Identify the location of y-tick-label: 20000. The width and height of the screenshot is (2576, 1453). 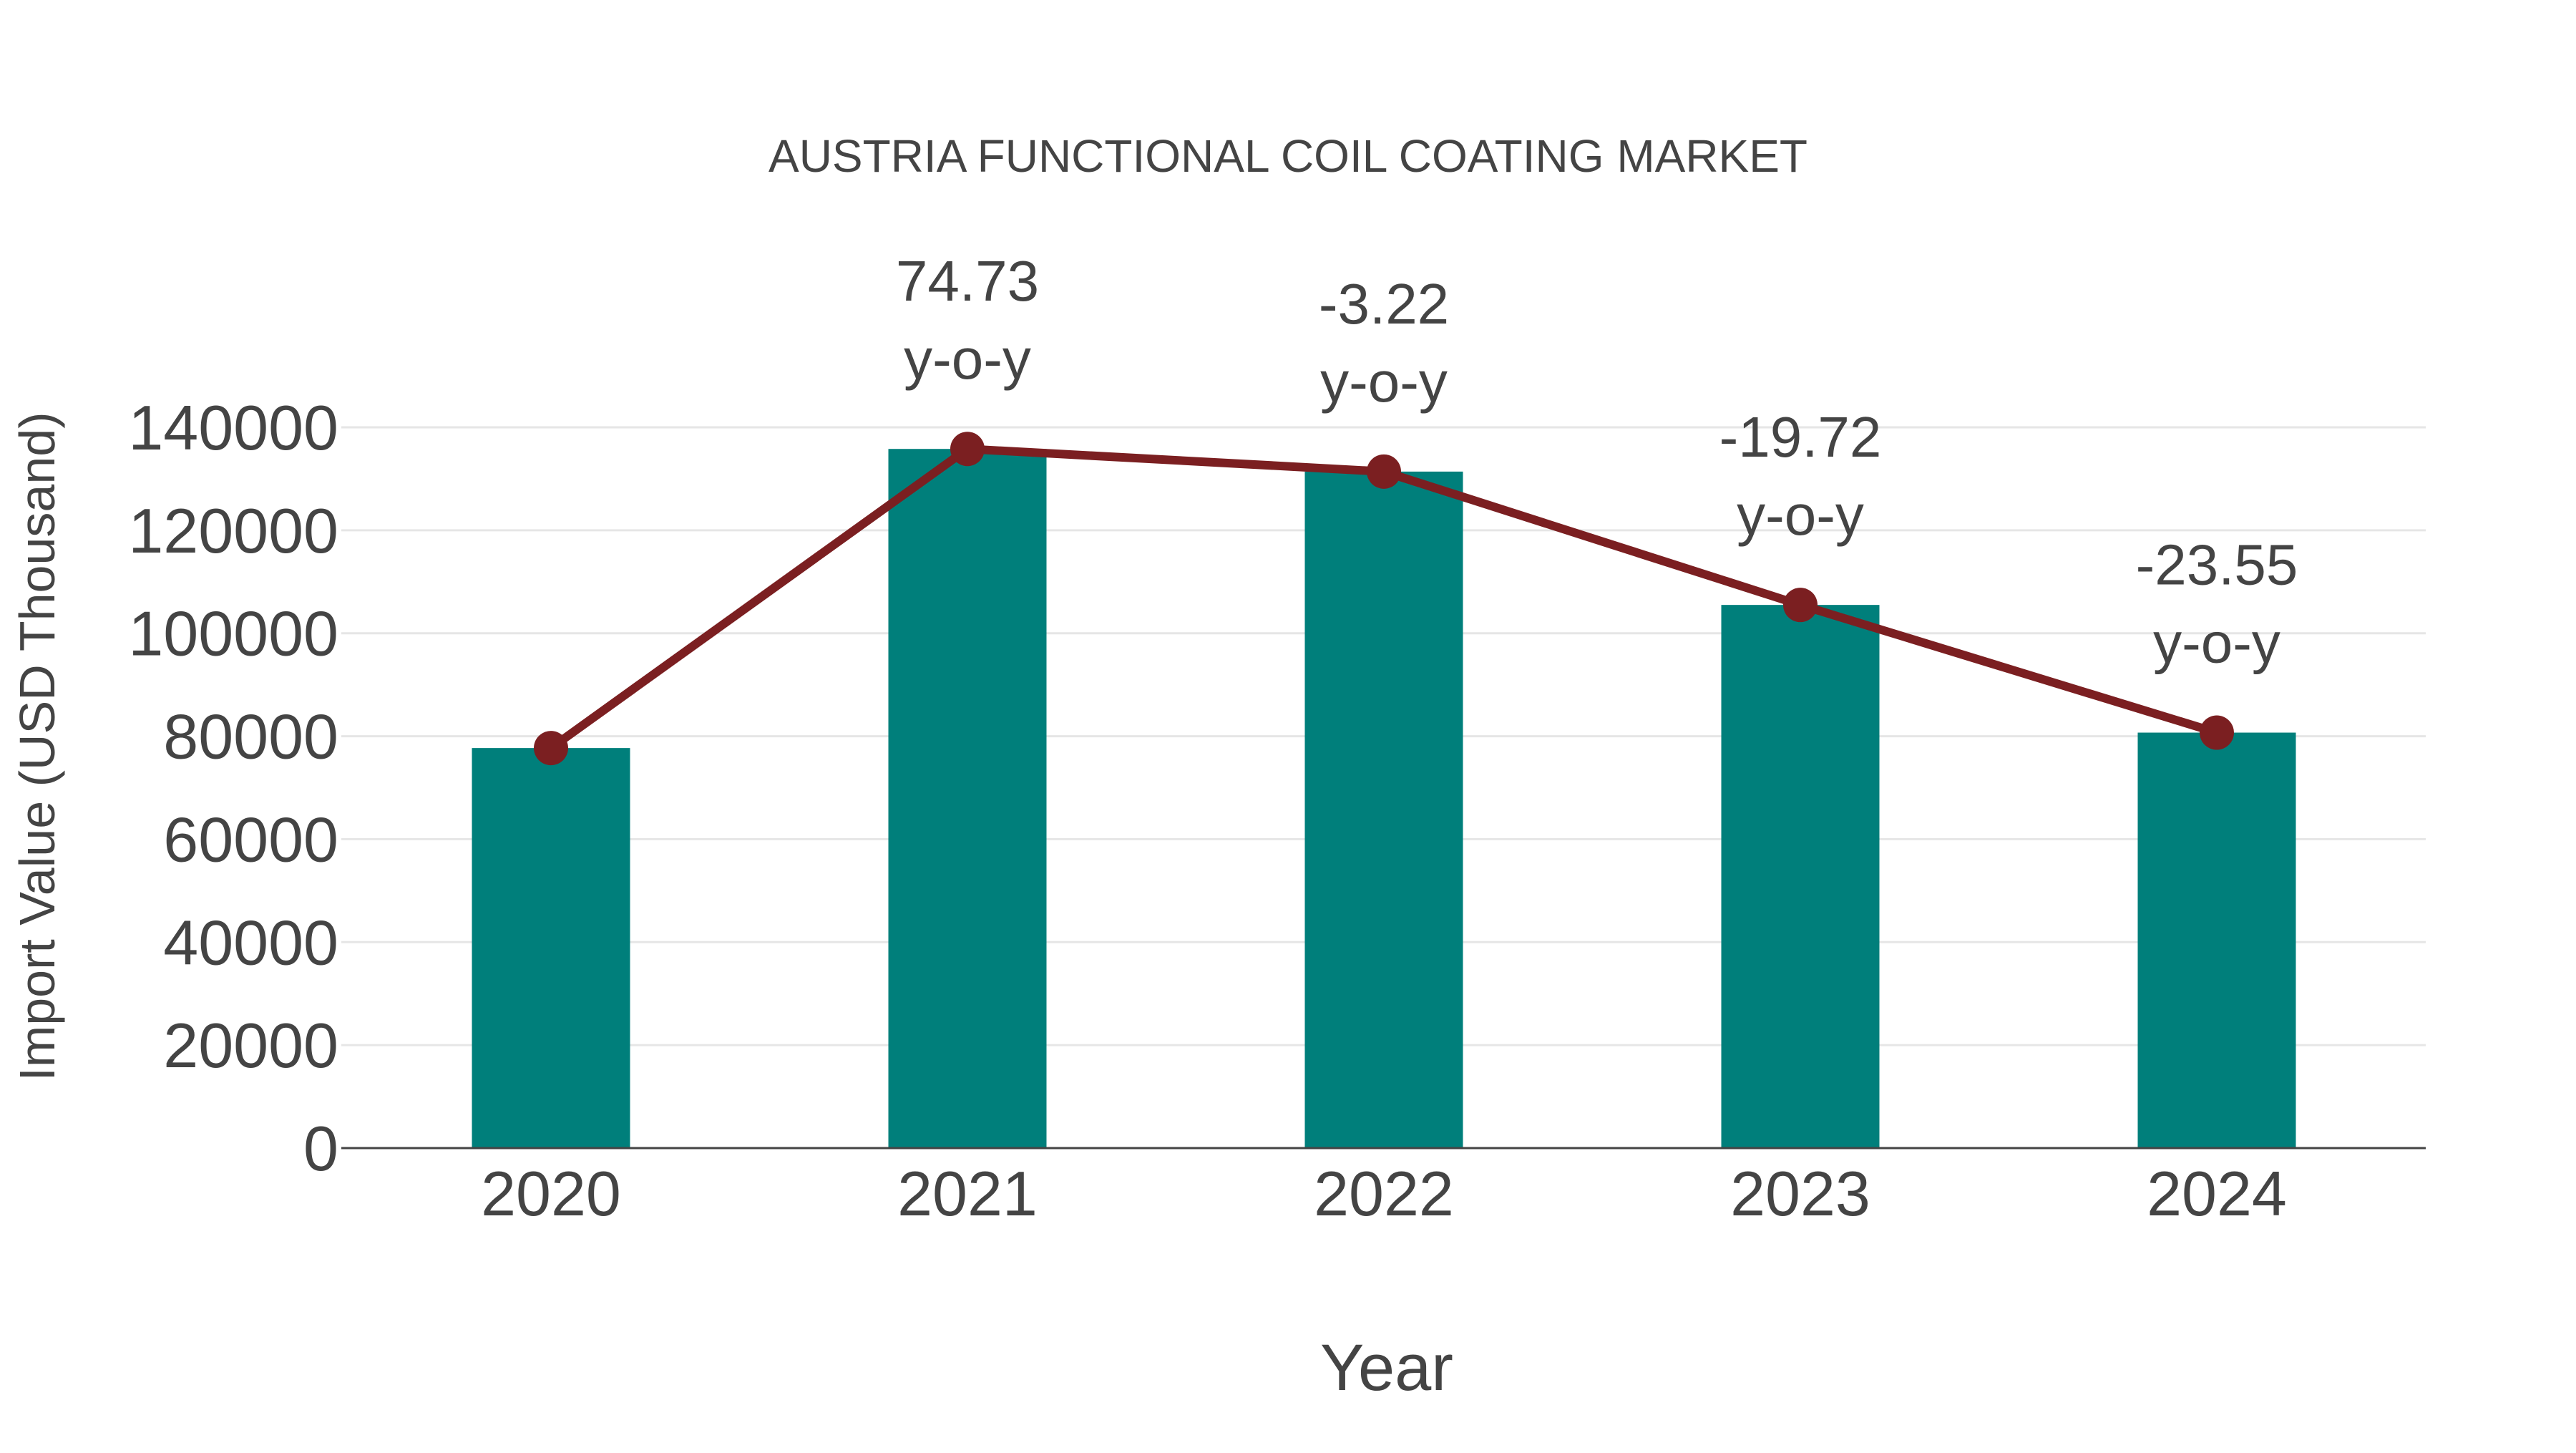
(250, 1045).